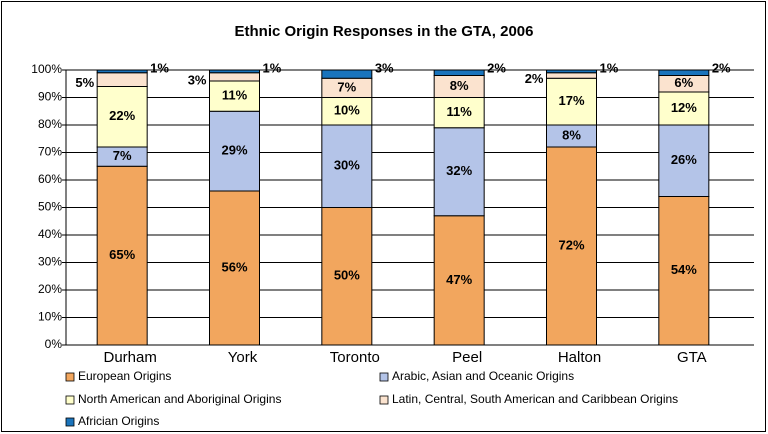  Describe the element at coordinates (50, 124) in the screenshot. I see `y-tick-label: 80%` at that location.